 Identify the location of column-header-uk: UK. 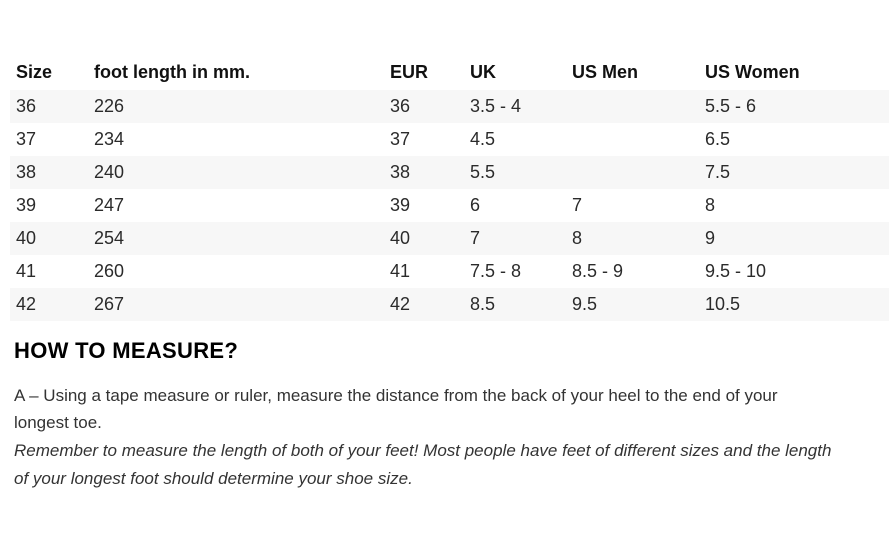
(483, 72).